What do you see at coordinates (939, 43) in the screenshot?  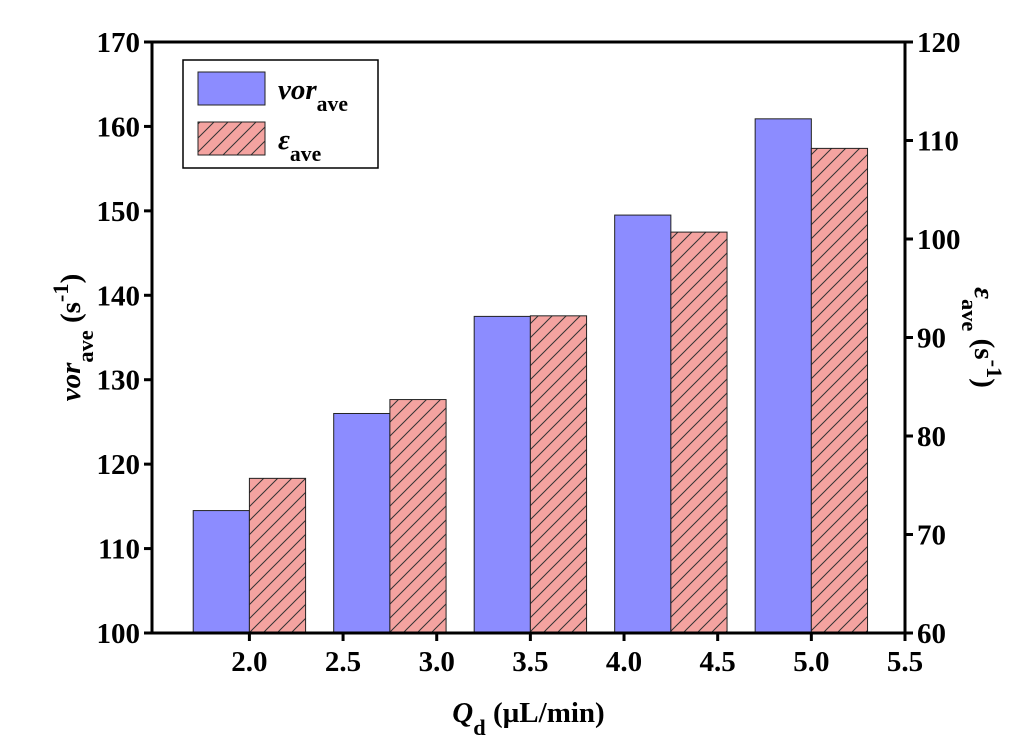 I see `y2-tick-label: 120` at bounding box center [939, 43].